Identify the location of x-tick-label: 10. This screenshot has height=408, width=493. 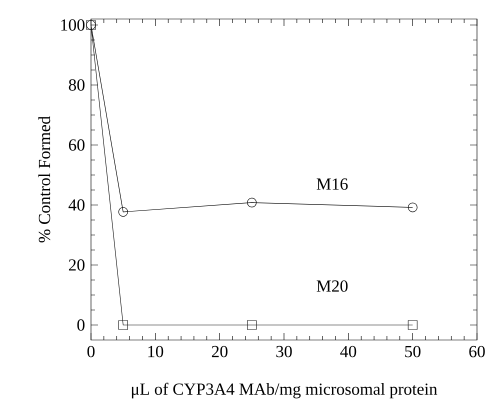
(156, 352).